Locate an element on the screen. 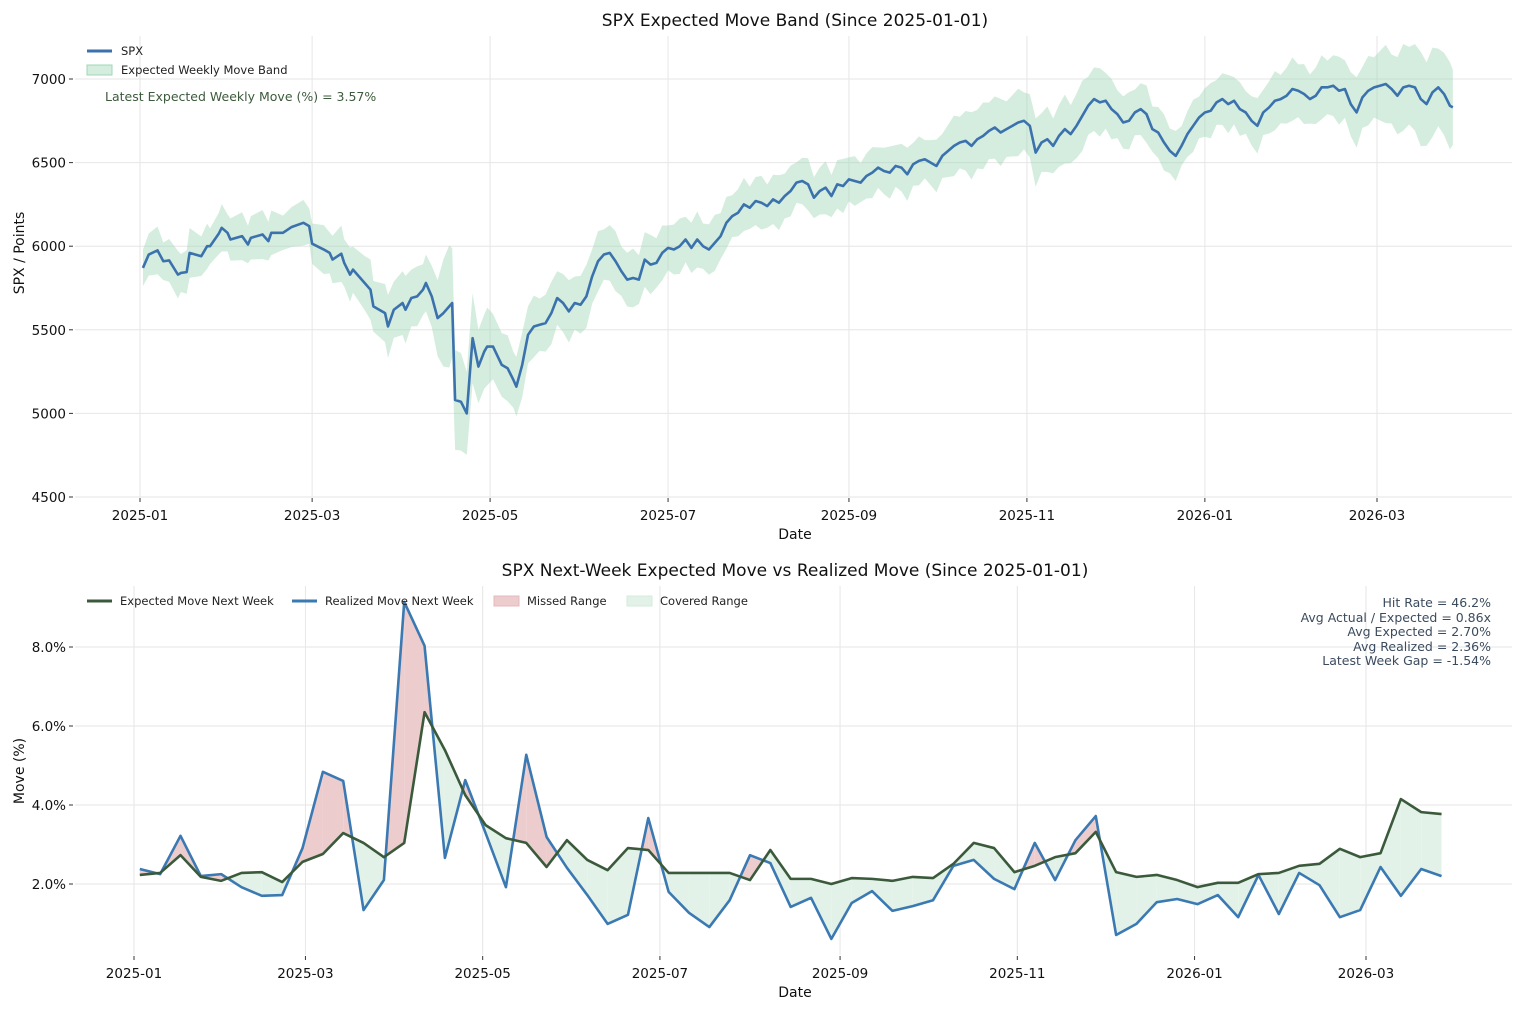 The height and width of the screenshot is (1016, 1524). top-x-tick-label: 2025-03 is located at coordinates (312, 516).